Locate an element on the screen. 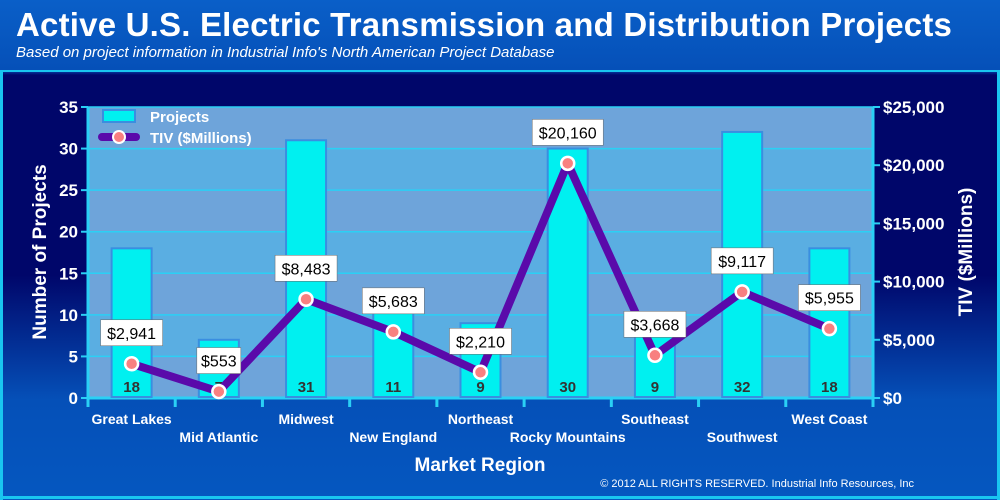 The image size is (1000, 500). y-axis-title: Number of Projects is located at coordinates (40, 251).